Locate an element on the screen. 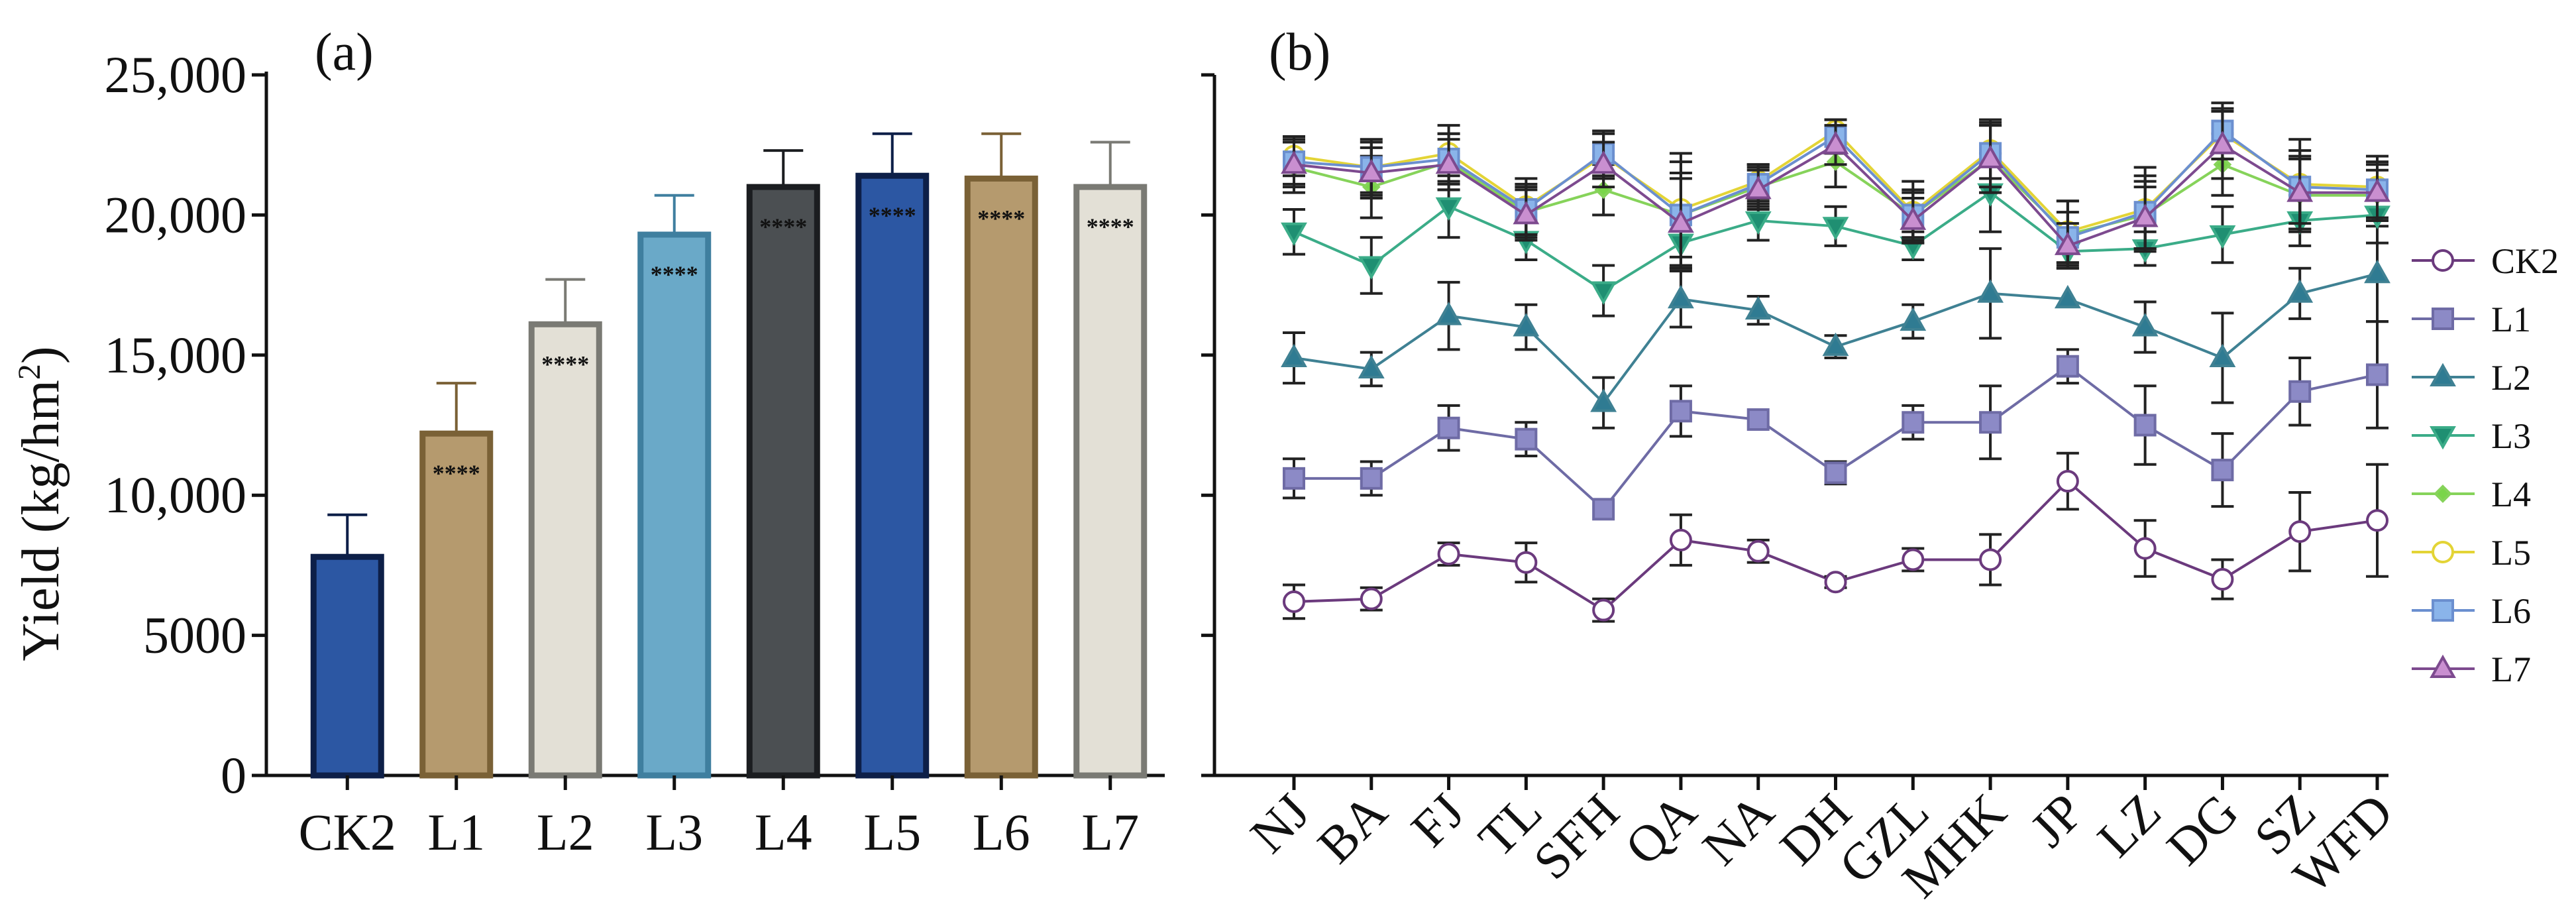  svg-text: Yield (kg/hm2) is located at coordinates (41, 503).